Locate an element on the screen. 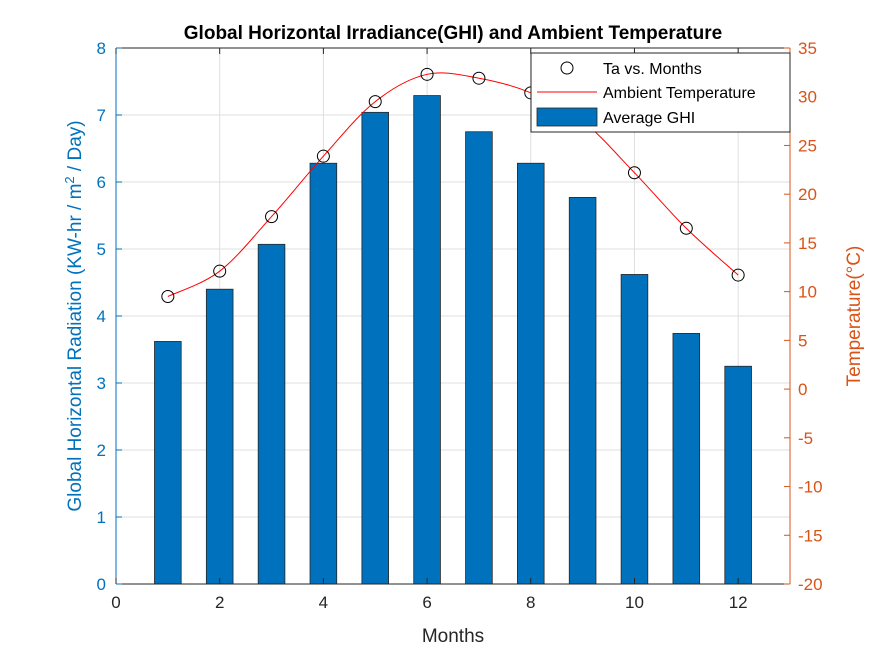  x-tick-label: 12 is located at coordinates (738, 602).